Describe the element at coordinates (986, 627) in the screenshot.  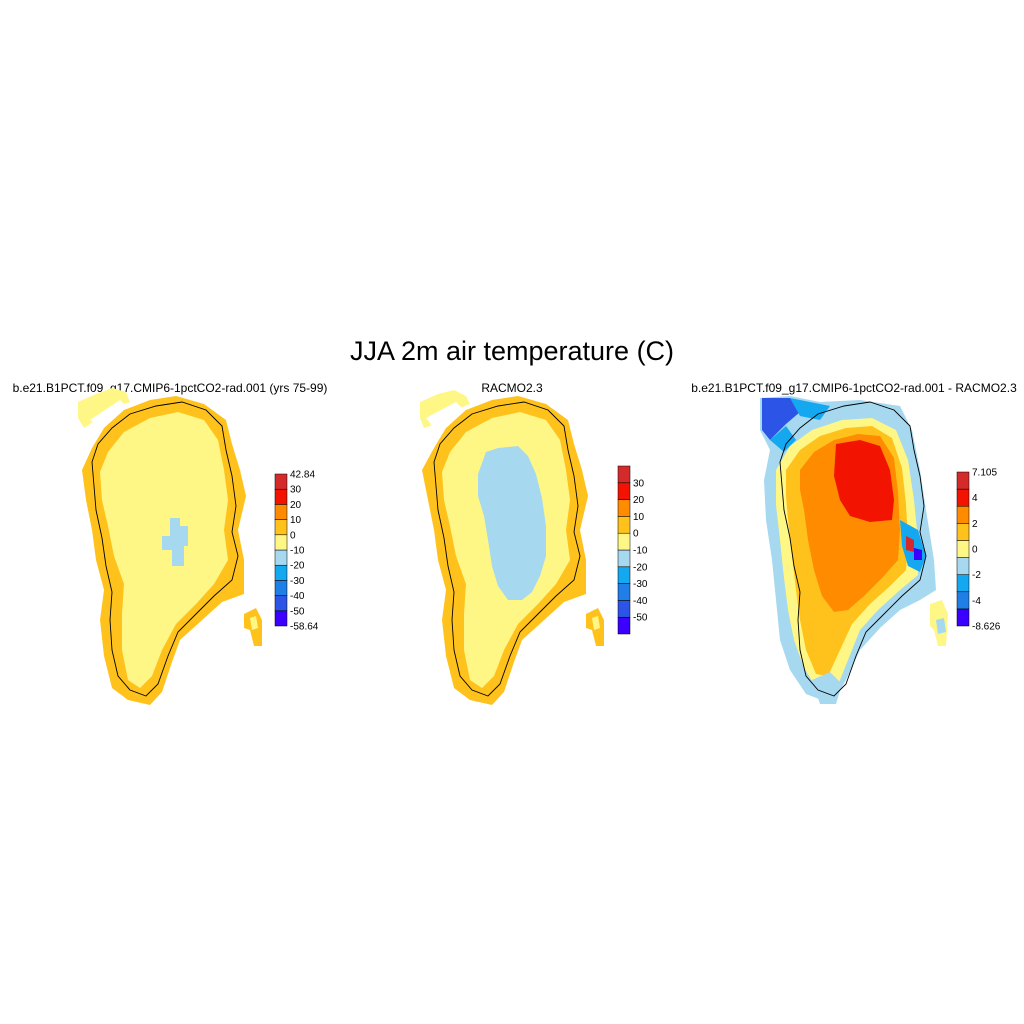
I see `colorbar-tick-label: -8.626` at that location.